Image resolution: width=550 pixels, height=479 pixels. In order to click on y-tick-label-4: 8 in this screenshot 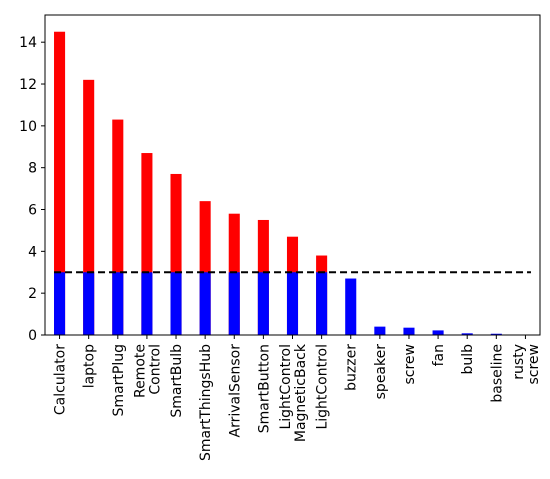, I will do `click(32, 169)`.